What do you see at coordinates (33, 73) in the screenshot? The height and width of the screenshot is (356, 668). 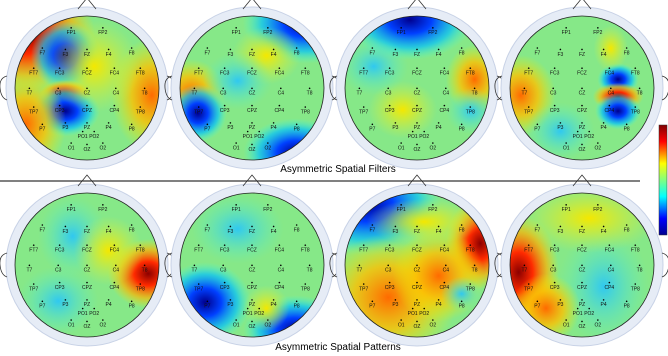 I see `electrode-label: FT7` at bounding box center [33, 73].